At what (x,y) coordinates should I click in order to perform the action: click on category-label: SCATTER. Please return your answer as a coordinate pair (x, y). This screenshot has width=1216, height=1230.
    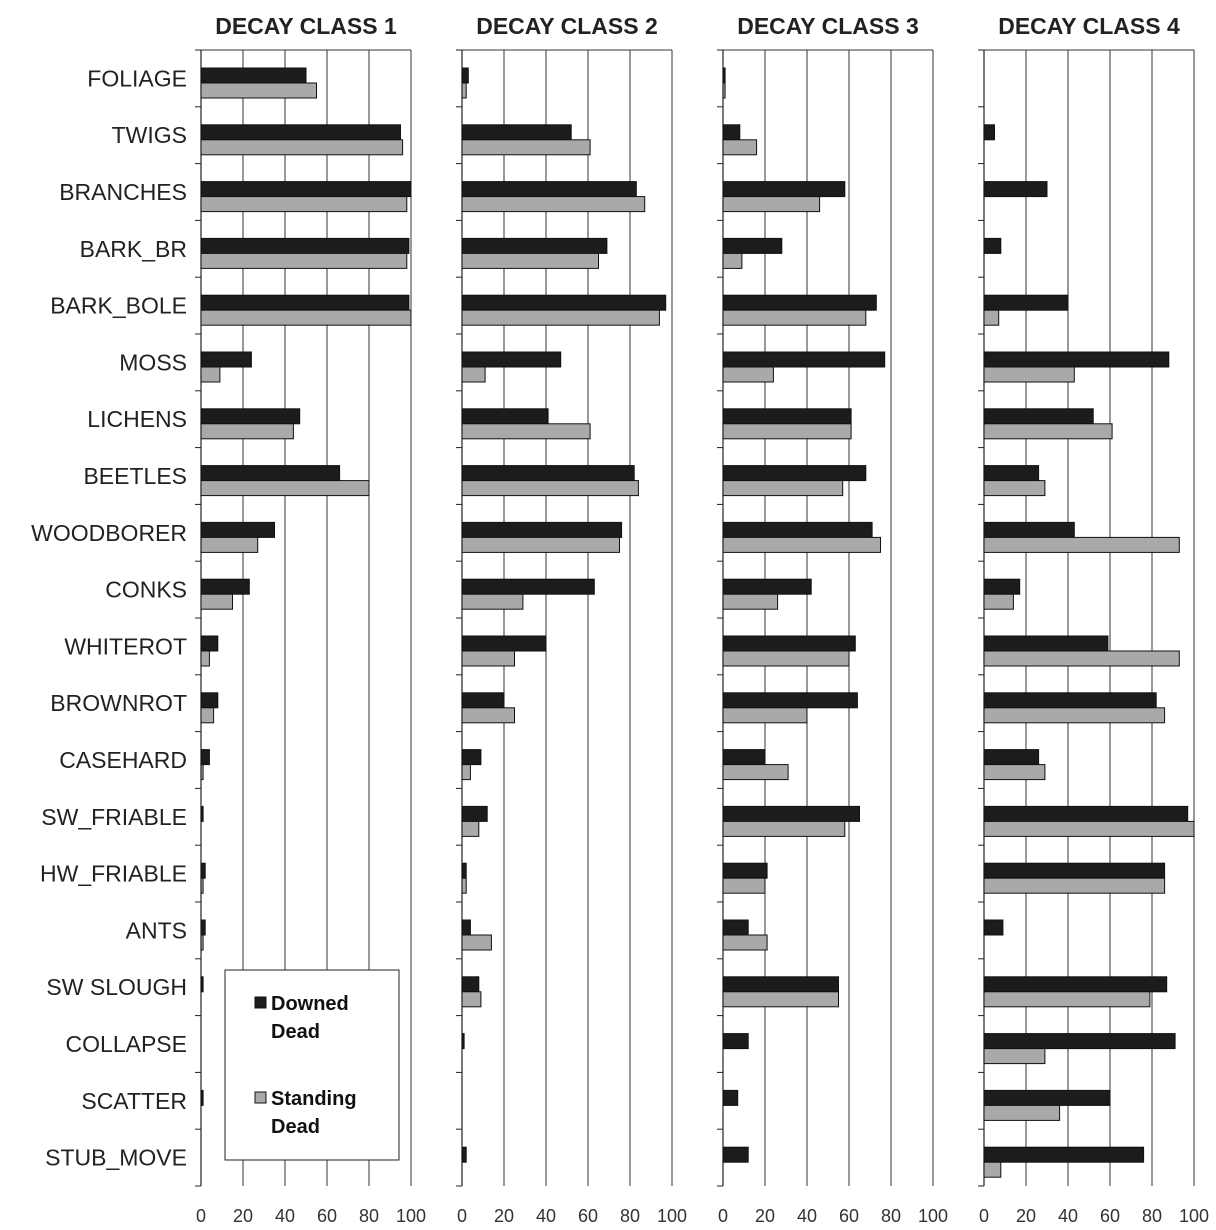
    Looking at the image, I should click on (134, 1101).